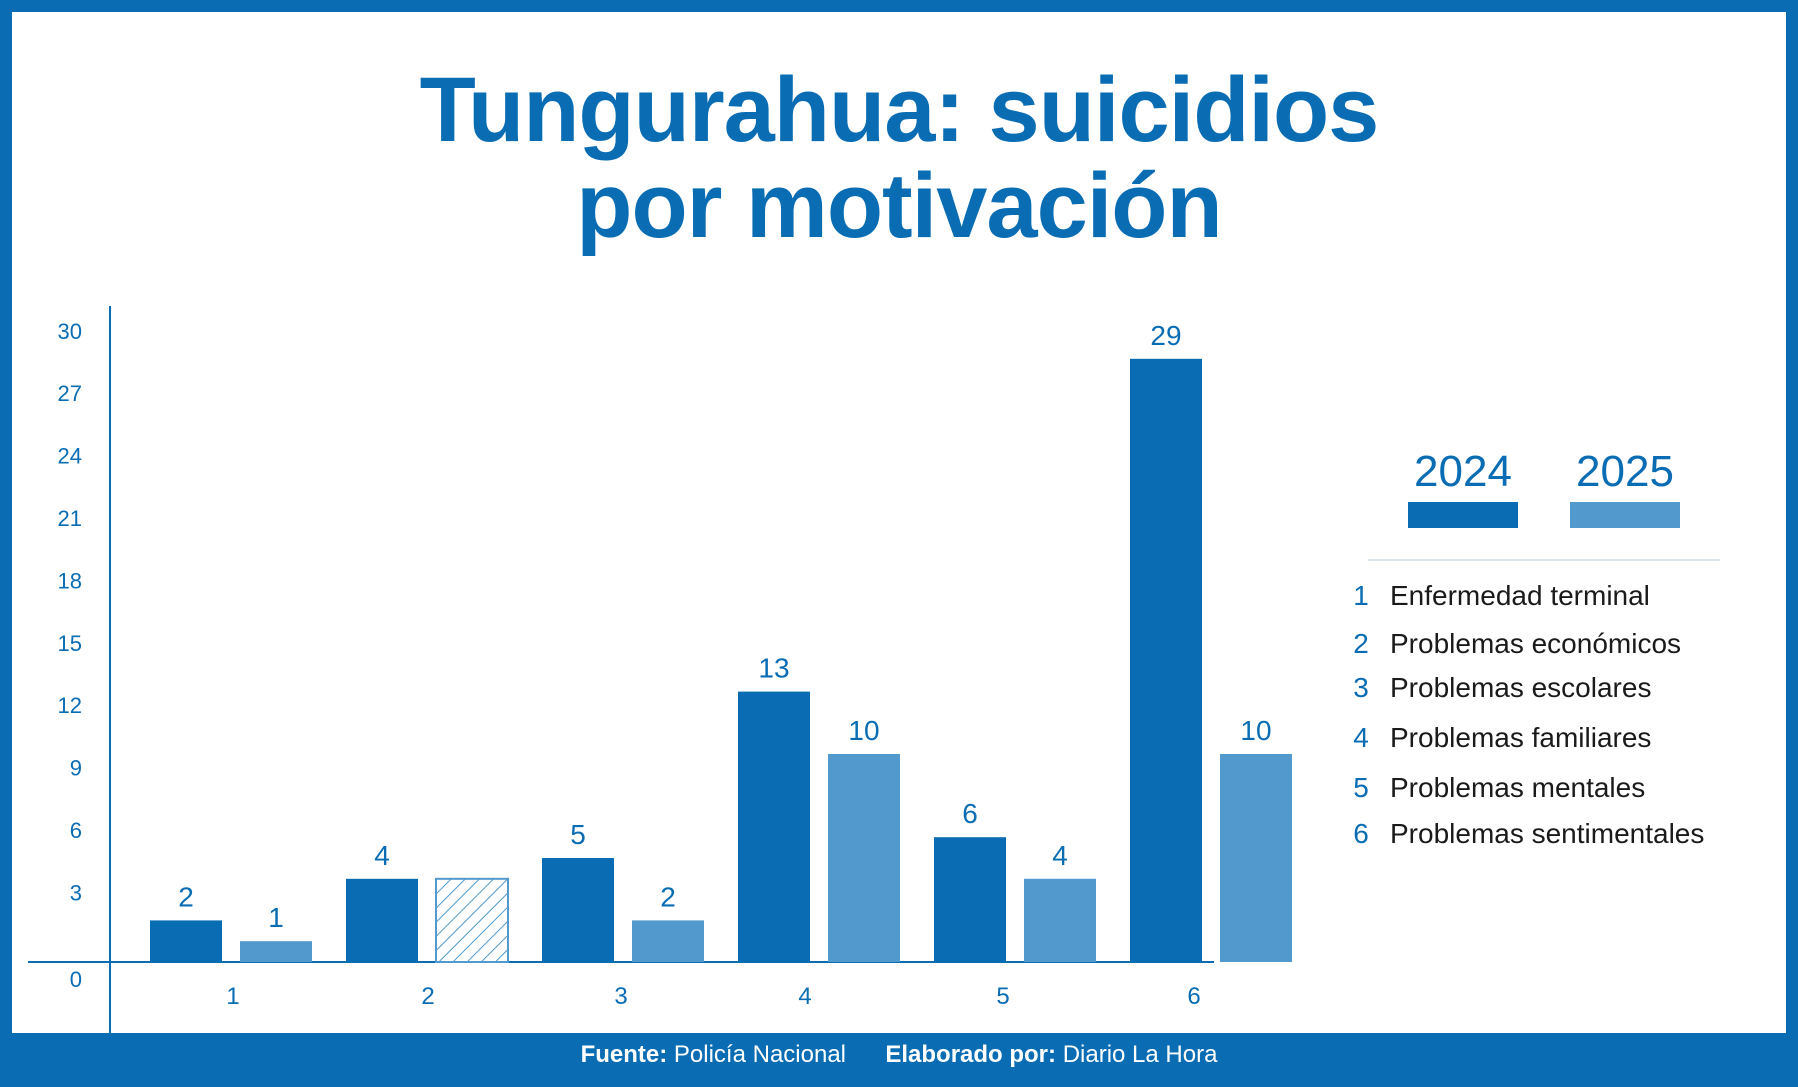 This screenshot has height=1087, width=1798. What do you see at coordinates (1140, 1054) in the screenshot?
I see `author-value: Diario La Hora` at bounding box center [1140, 1054].